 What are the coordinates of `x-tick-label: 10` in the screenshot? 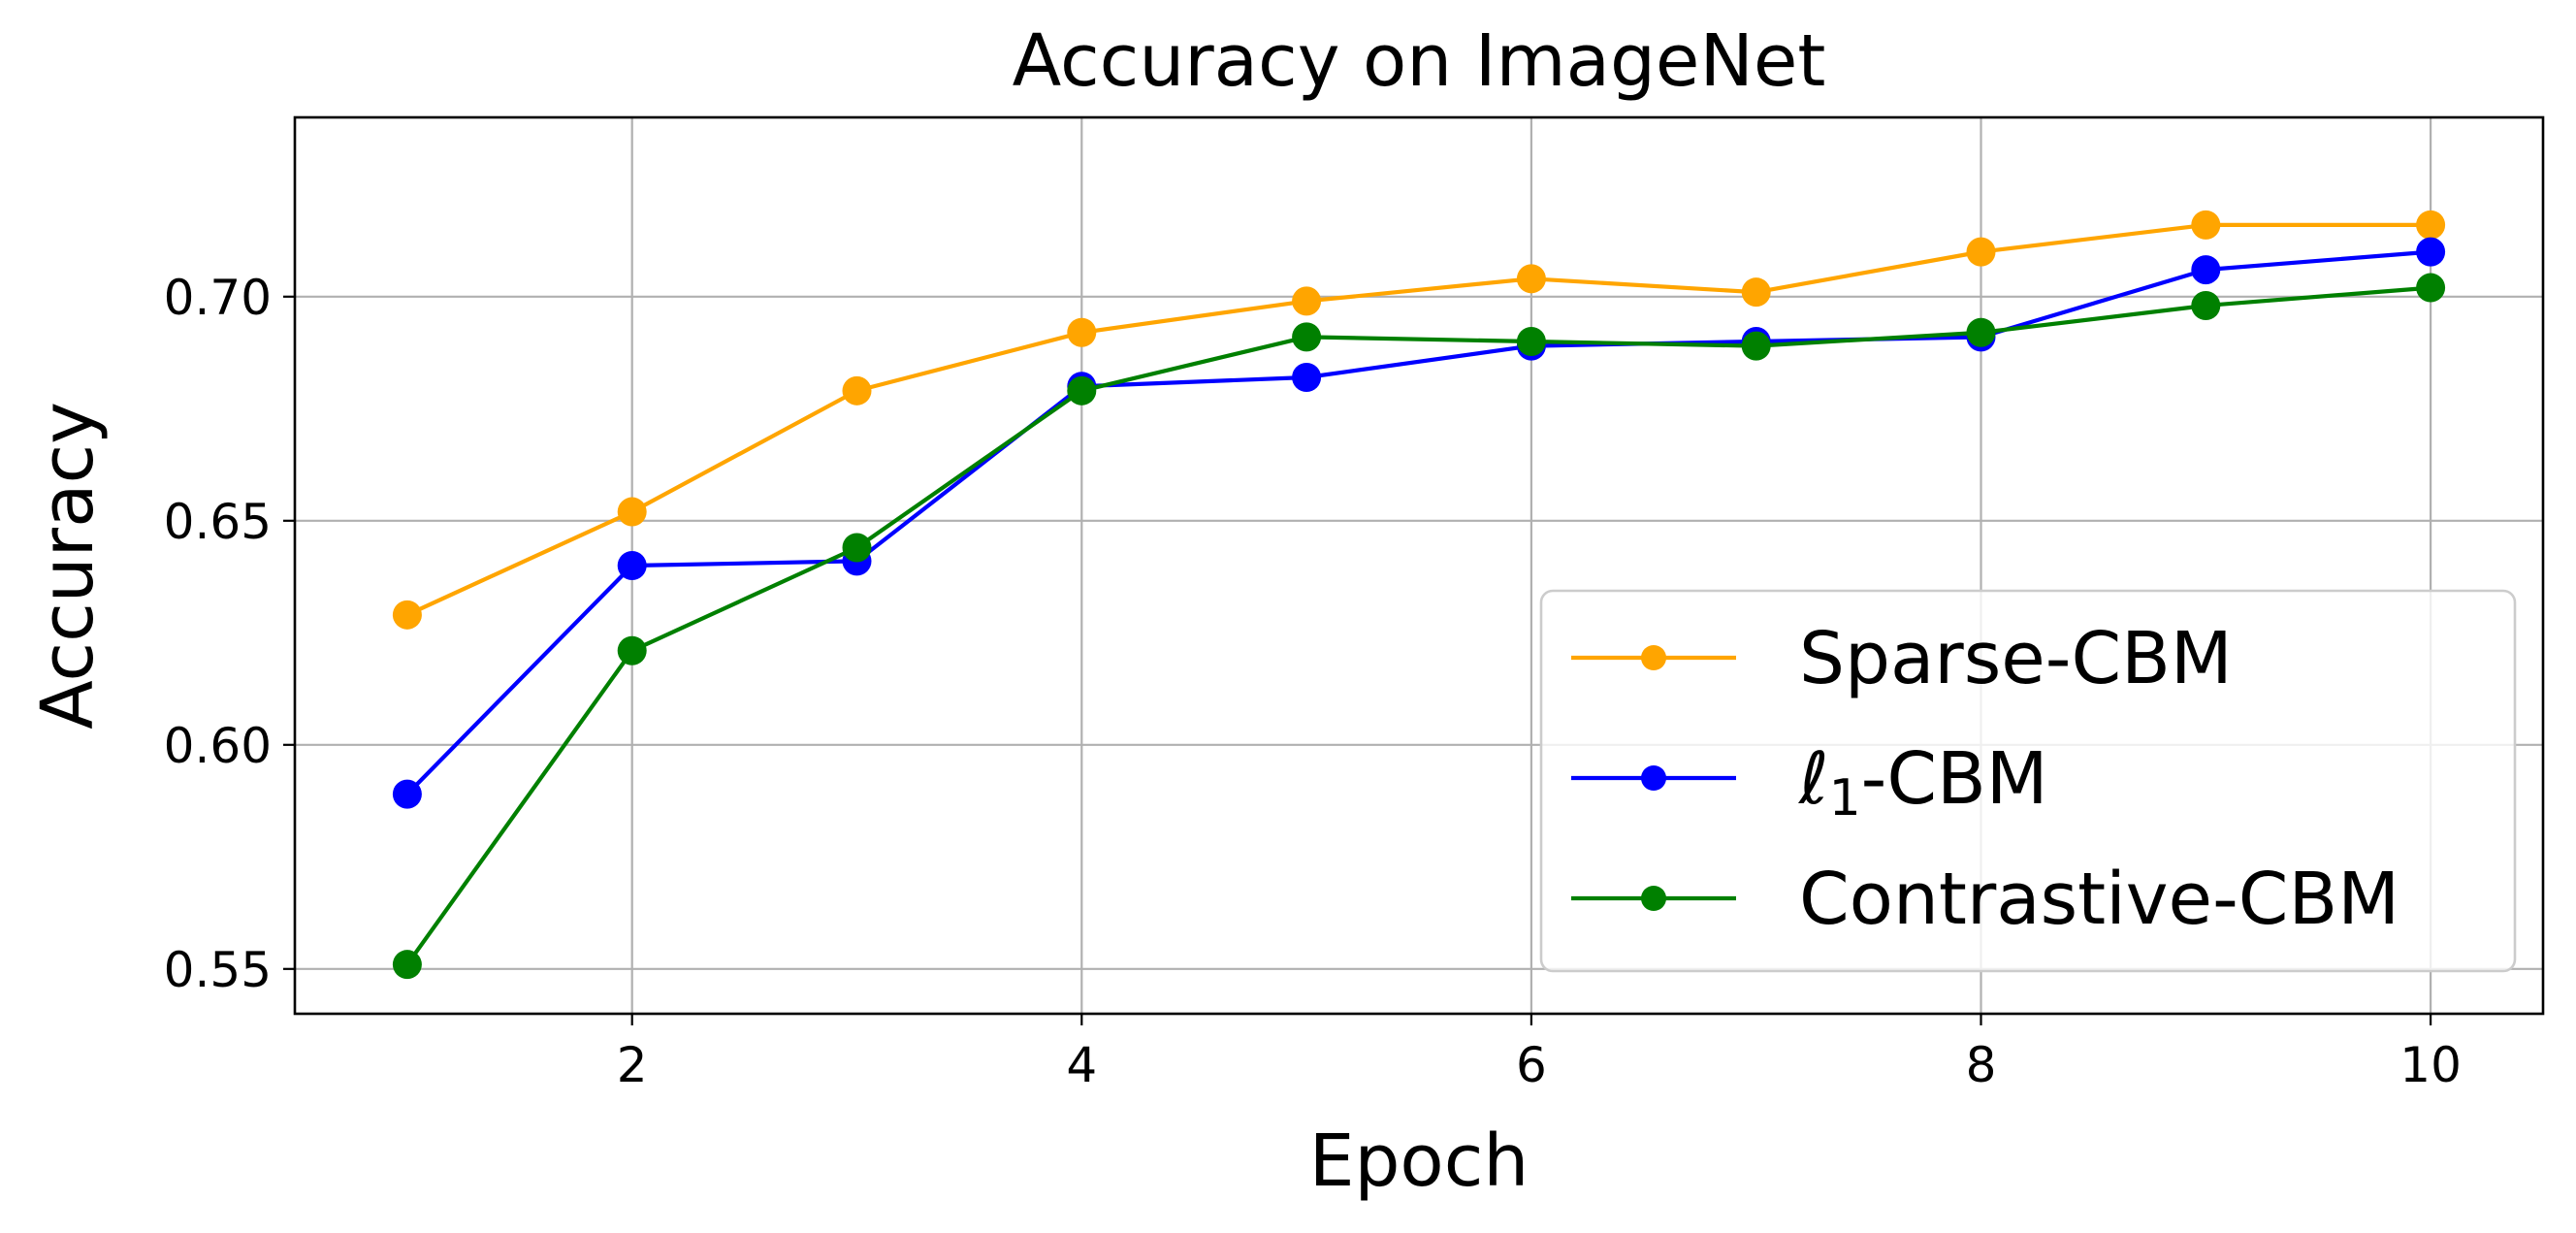 It's located at (2430, 1065).